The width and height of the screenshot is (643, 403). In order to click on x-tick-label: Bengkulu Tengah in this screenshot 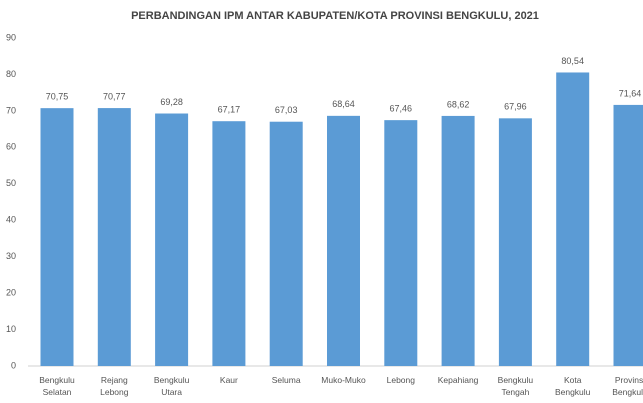, I will do `click(515, 386)`.